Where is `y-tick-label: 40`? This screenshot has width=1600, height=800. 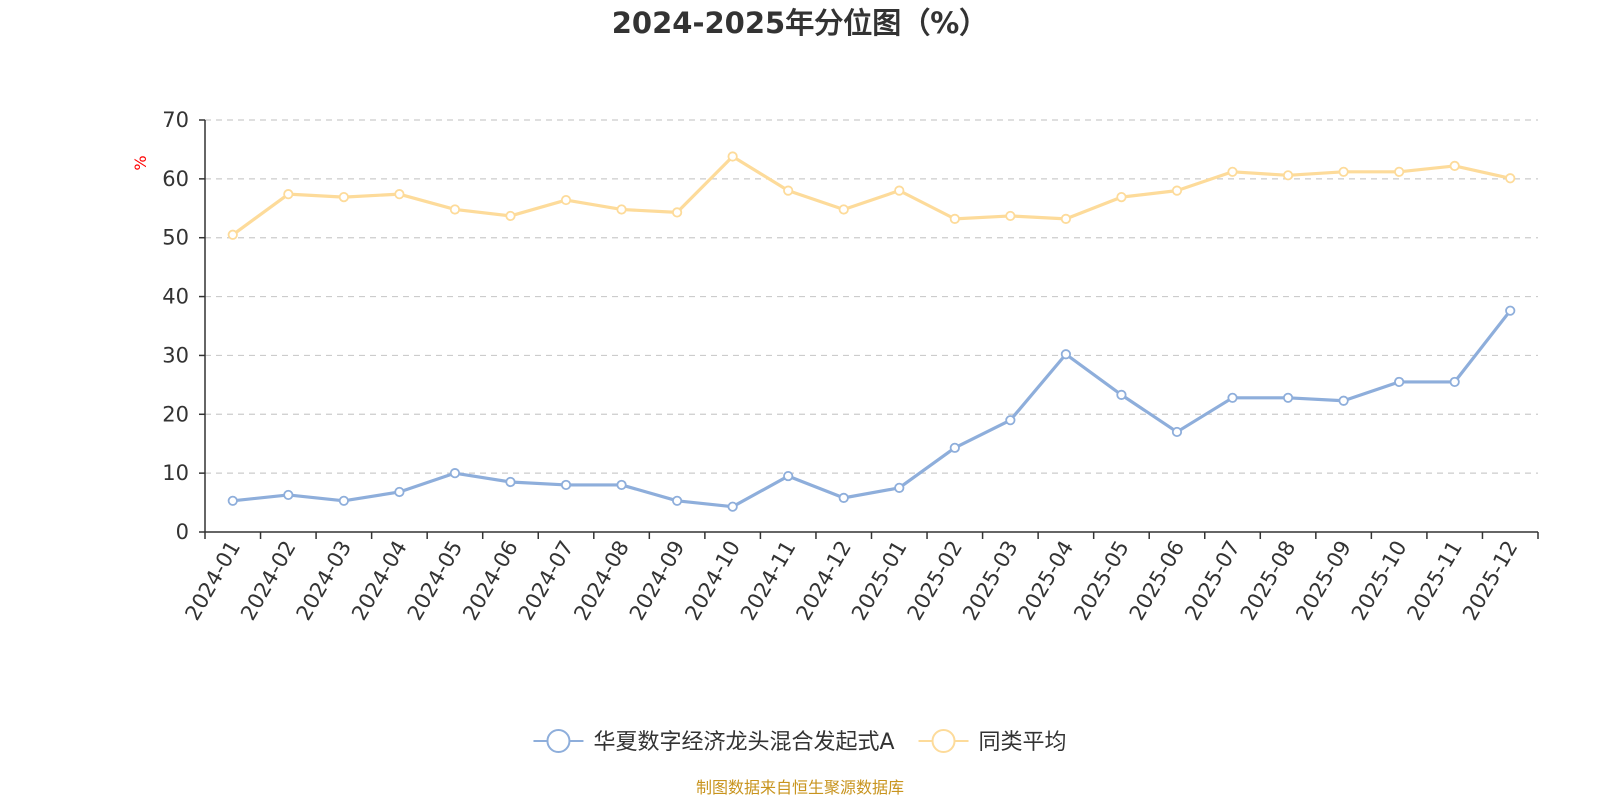
y-tick-label: 40 is located at coordinates (175, 297).